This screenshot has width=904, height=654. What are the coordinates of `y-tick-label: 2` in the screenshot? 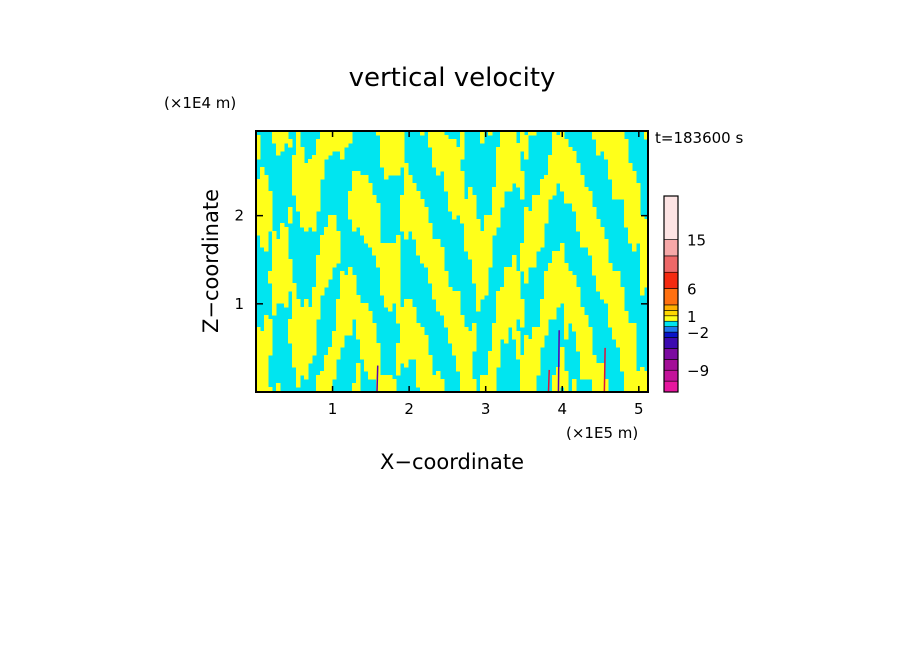 It's located at (239, 216).